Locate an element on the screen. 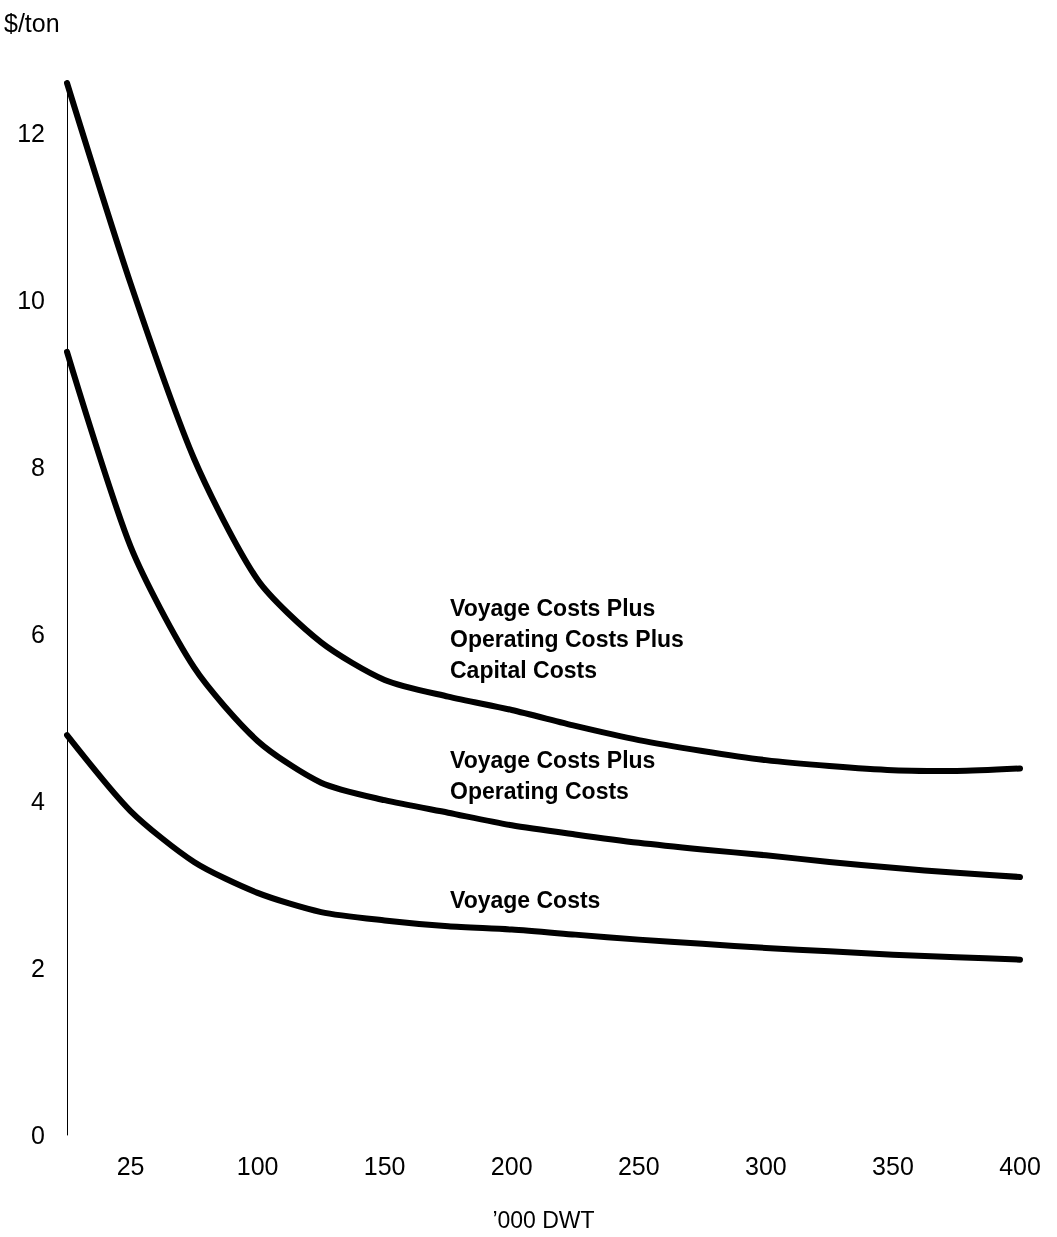 The image size is (1057, 1237). x-tick-label: 150 is located at coordinates (384, 1165).